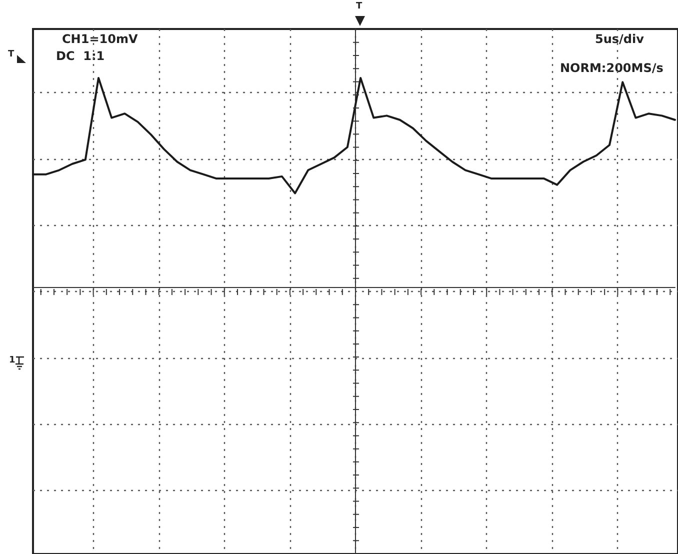  What do you see at coordinates (12, 361) in the screenshot?
I see `text: 1` at bounding box center [12, 361].